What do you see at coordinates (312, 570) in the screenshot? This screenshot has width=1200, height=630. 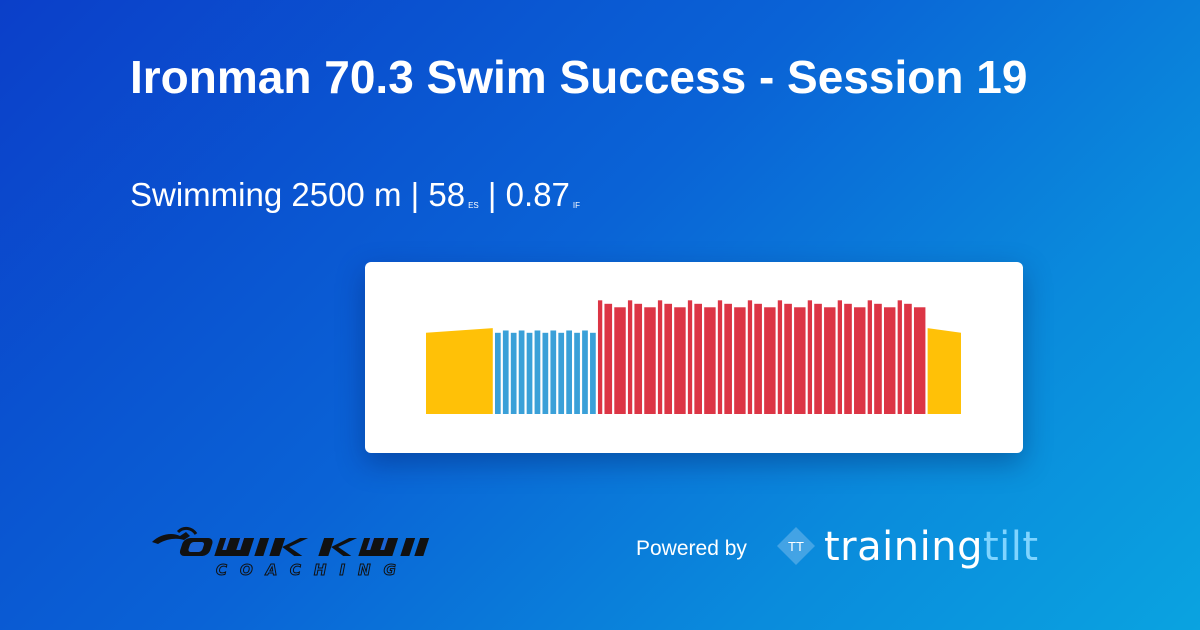 I see `svg-text: COACHING` at bounding box center [312, 570].